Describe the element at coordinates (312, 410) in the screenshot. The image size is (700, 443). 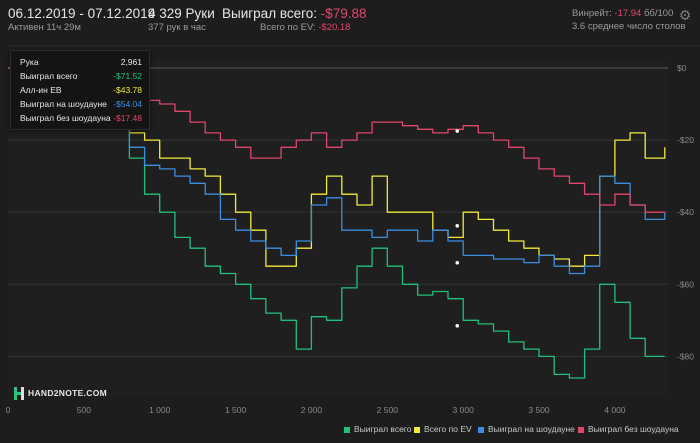
I see `x-tick-label: 2 000` at that location.